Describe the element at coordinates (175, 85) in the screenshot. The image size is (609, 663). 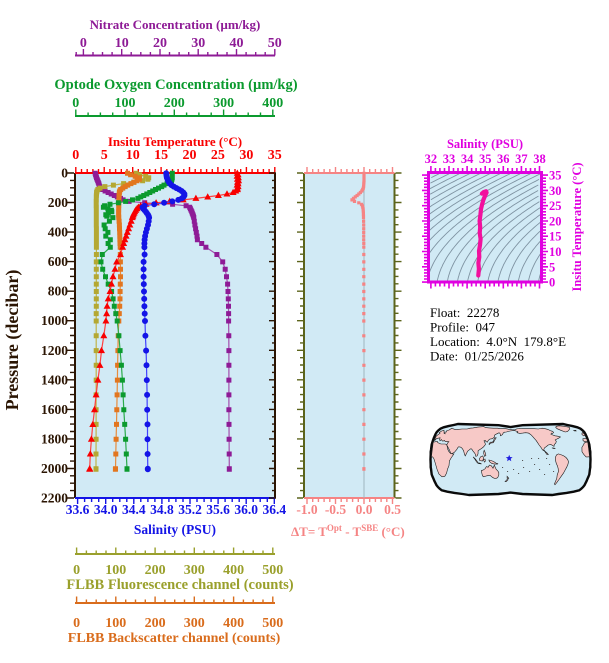
I see `svg-text:Optode Oxygen Concentration (µ: Optode Oxygen Concentration (µm/kg)` at that location.